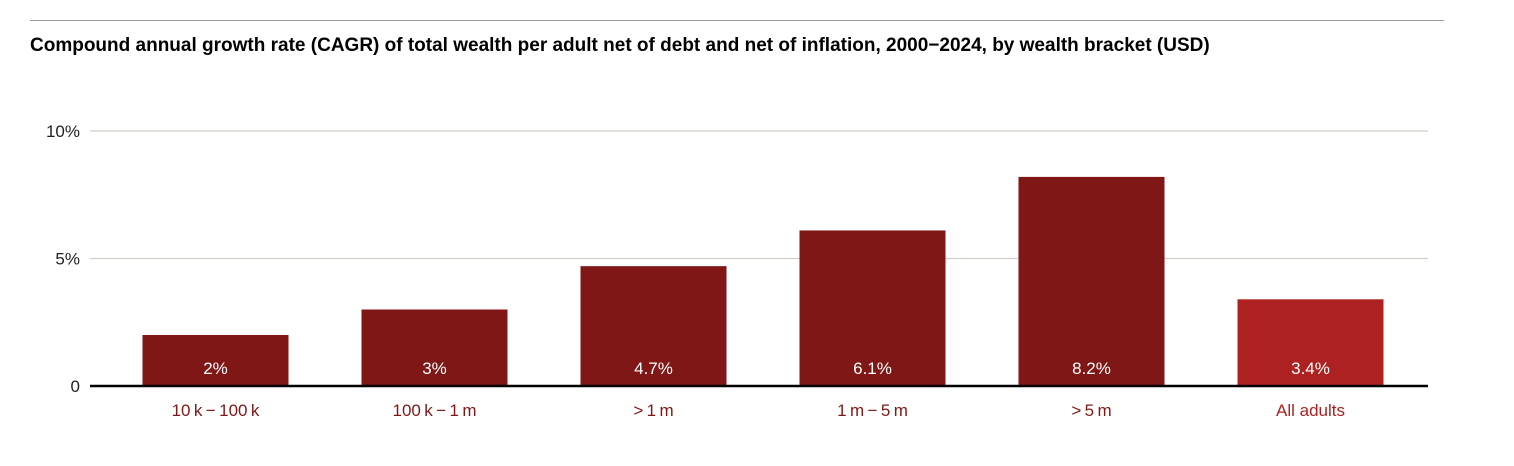 This screenshot has width=1514, height=466. Describe the element at coordinates (434, 410) in the screenshot. I see `category-label: 100 k − 1 m` at that location.